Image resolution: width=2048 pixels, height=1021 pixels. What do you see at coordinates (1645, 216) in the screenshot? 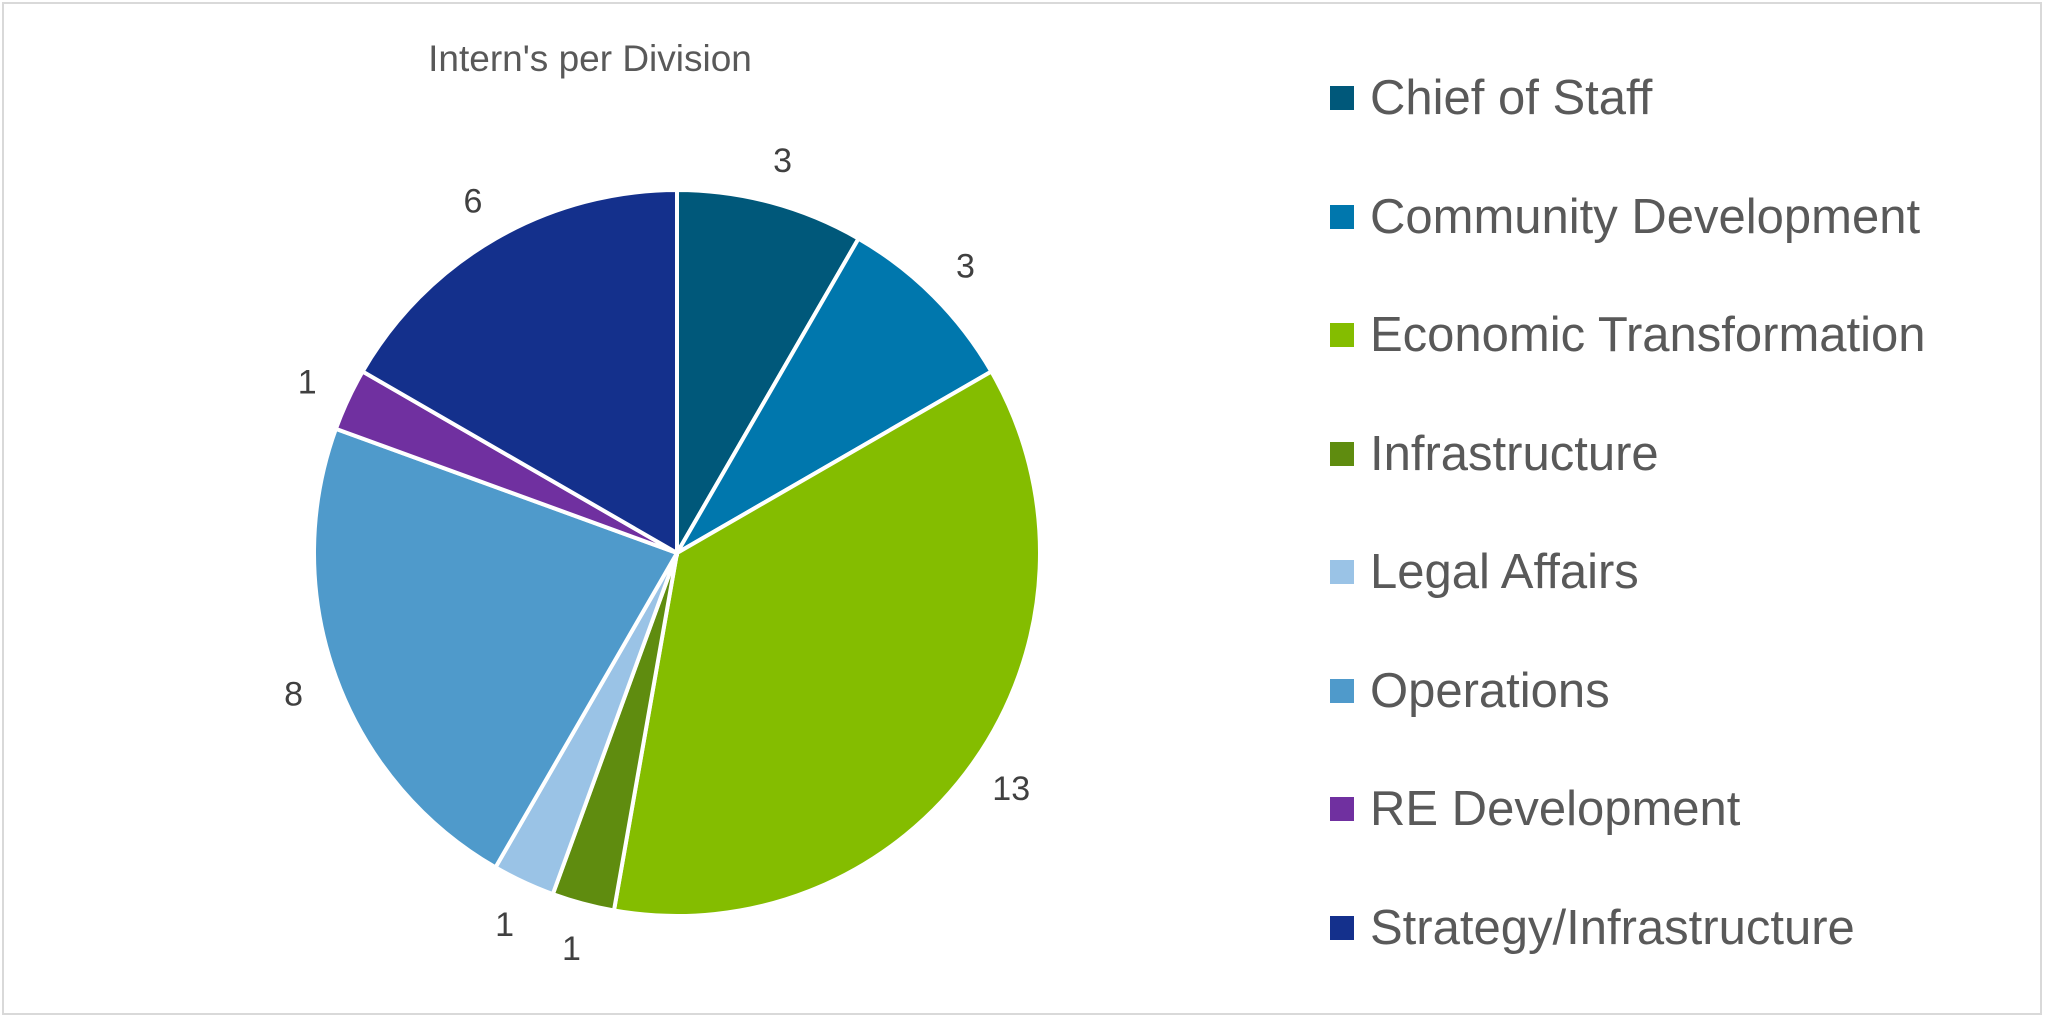
I see `legend-label: Community Development` at bounding box center [1645, 216].